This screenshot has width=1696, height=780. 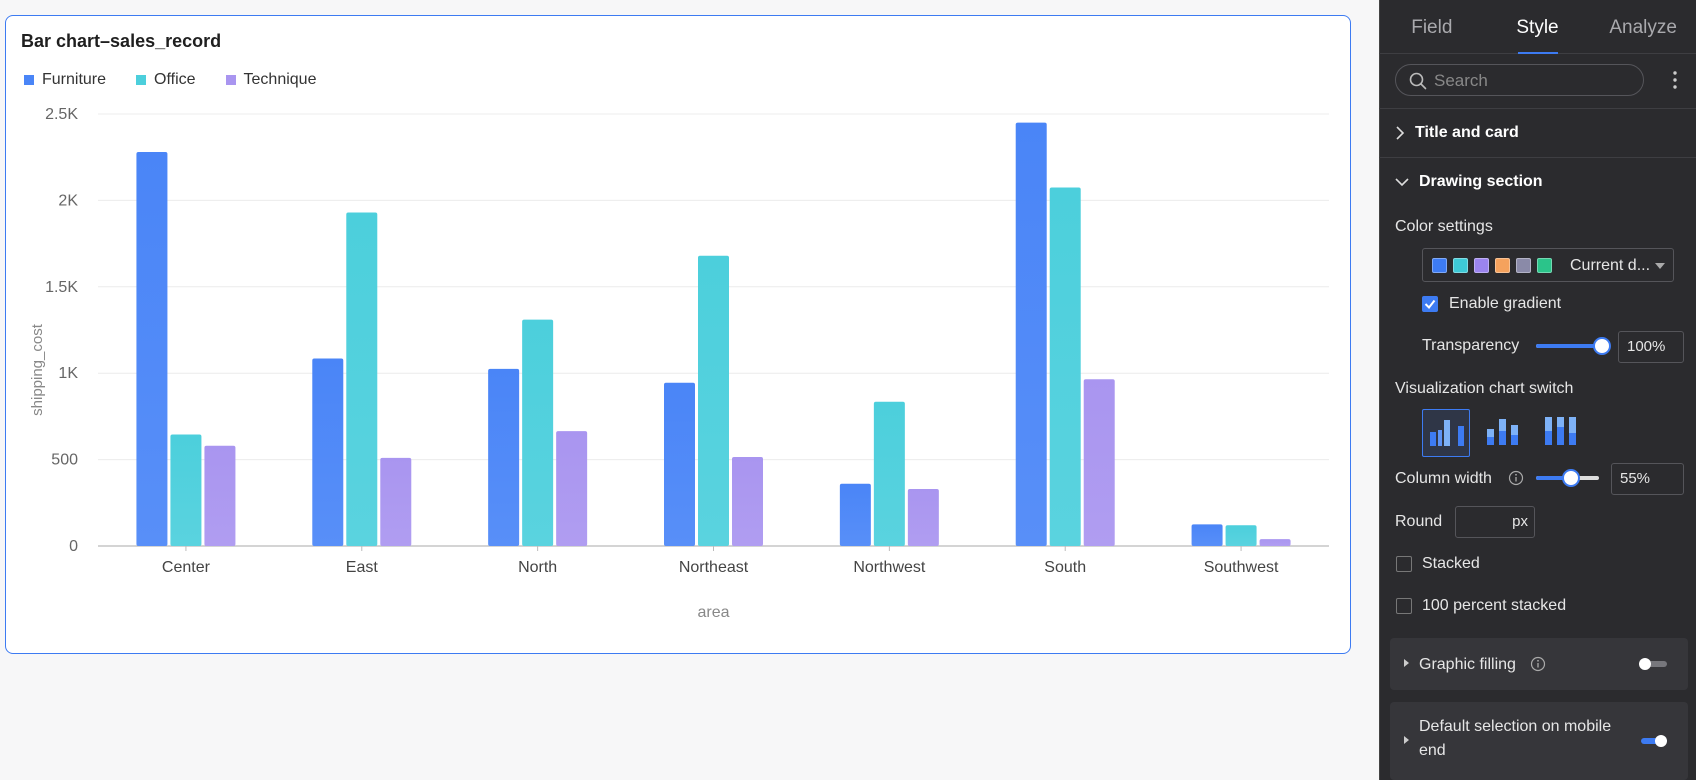 I want to click on x-tick-label: Southwest, so click(x=1241, y=567).